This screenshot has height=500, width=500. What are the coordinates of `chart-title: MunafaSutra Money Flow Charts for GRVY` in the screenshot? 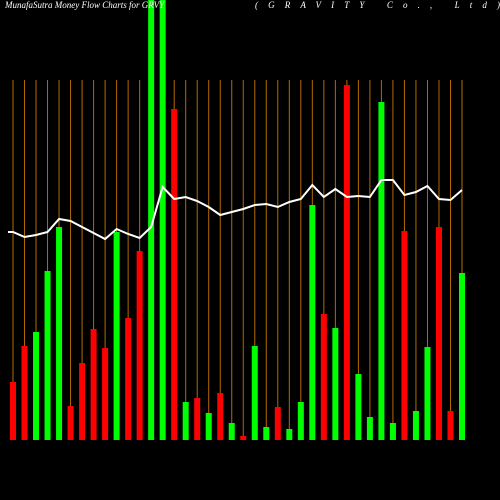 It's located at (84, 5).